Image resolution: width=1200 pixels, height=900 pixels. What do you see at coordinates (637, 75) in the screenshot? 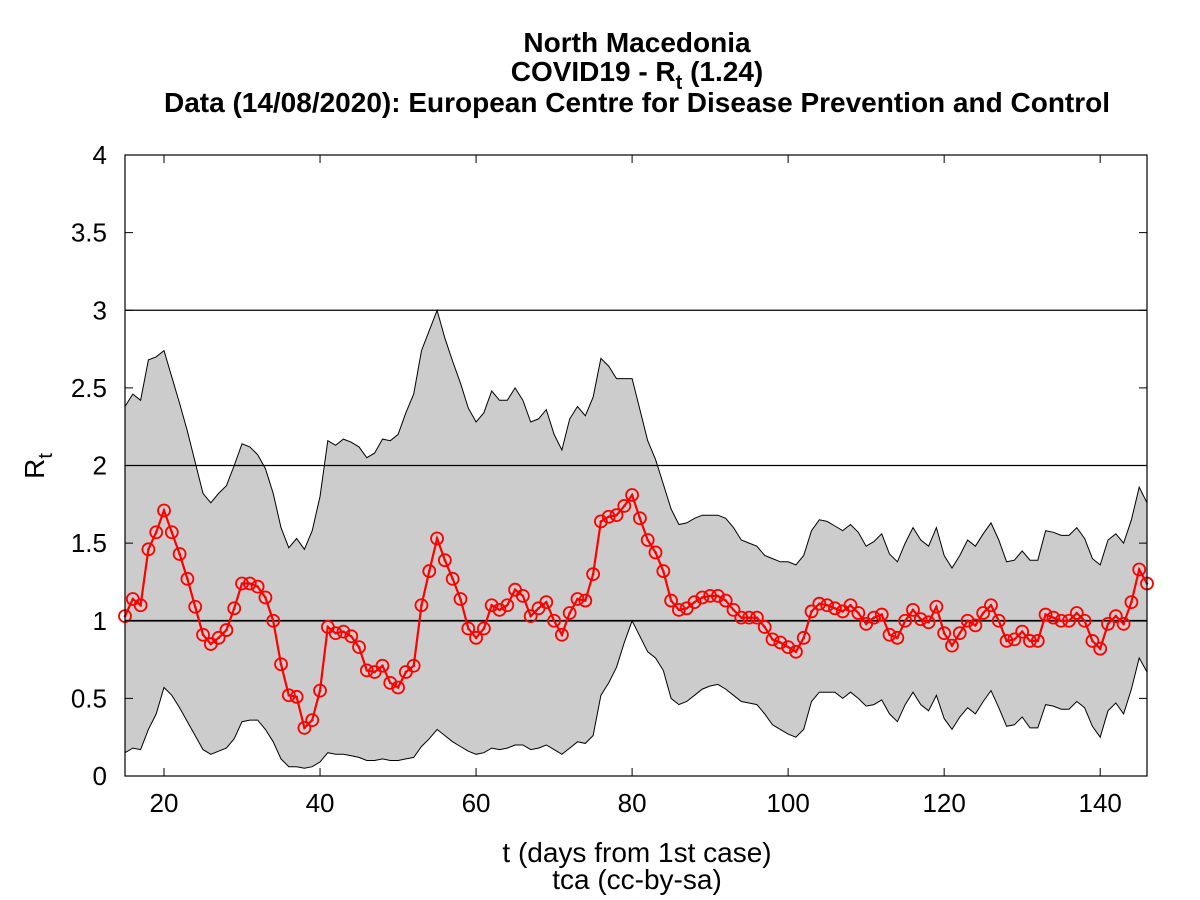
I see `chart-title-line2: COVID19 - Rt (1.24)` at bounding box center [637, 75].